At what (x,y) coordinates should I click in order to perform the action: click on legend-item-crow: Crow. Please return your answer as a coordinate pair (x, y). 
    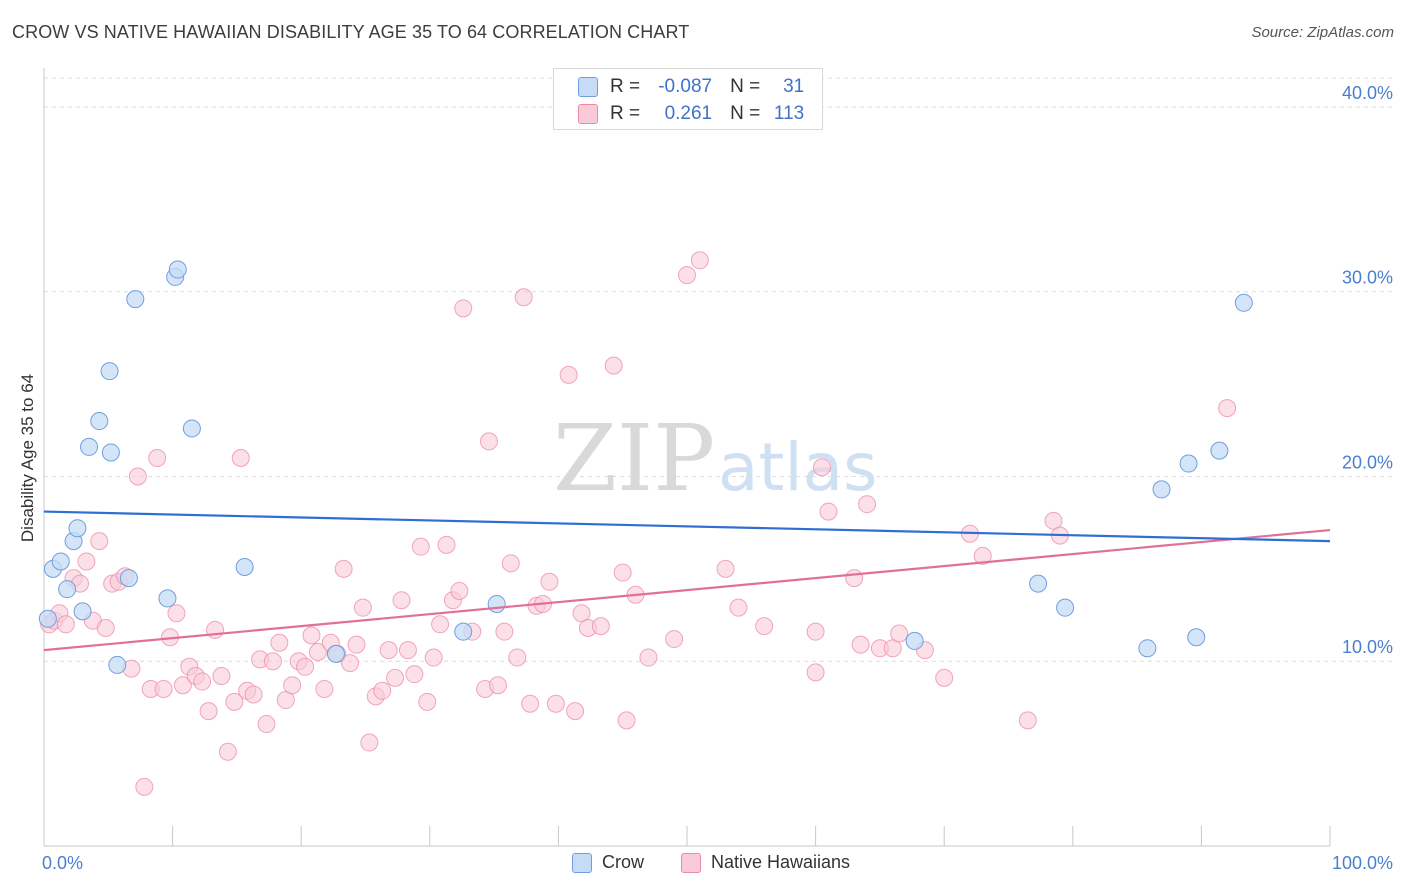
    Looking at the image, I should click on (608, 862).